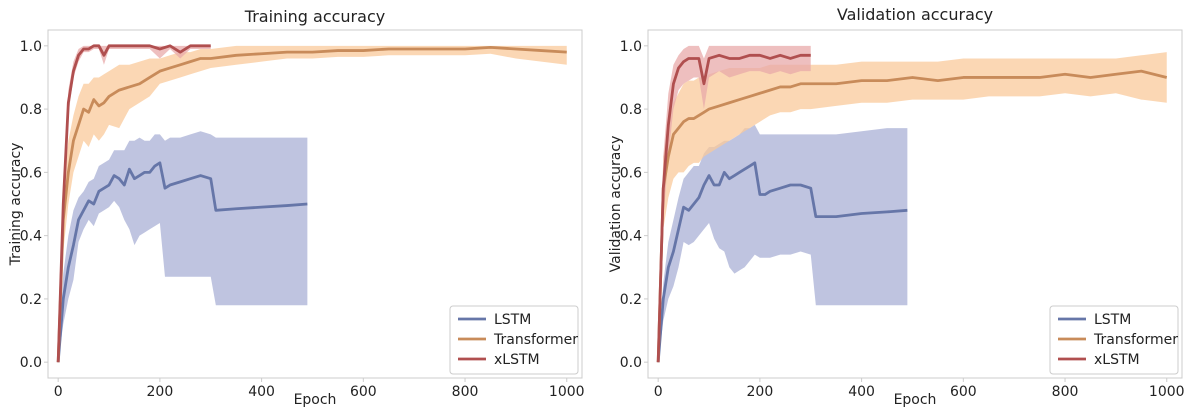 This screenshot has width=1200, height=410. I want to click on y-axis-label: Validation accuracy, so click(616, 204).